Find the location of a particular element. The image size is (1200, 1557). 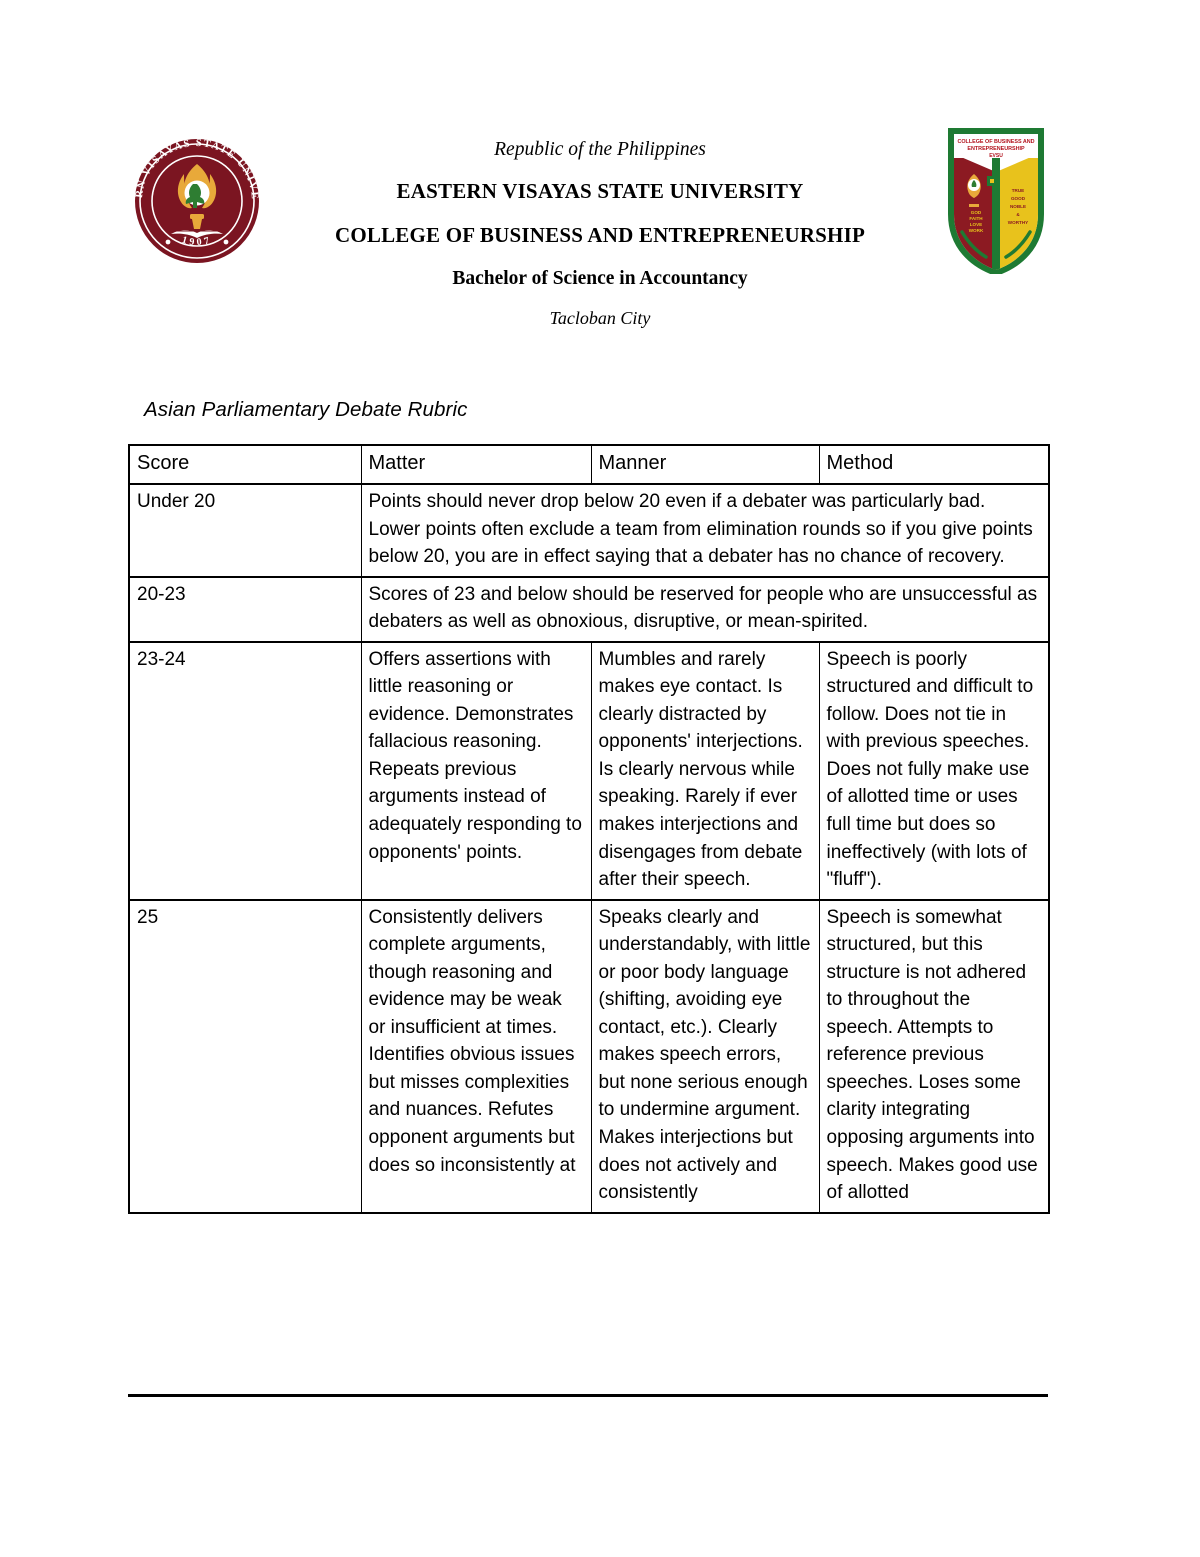

svg-text: COLLEGE OF BUSINESS AND is located at coordinates (995, 142).